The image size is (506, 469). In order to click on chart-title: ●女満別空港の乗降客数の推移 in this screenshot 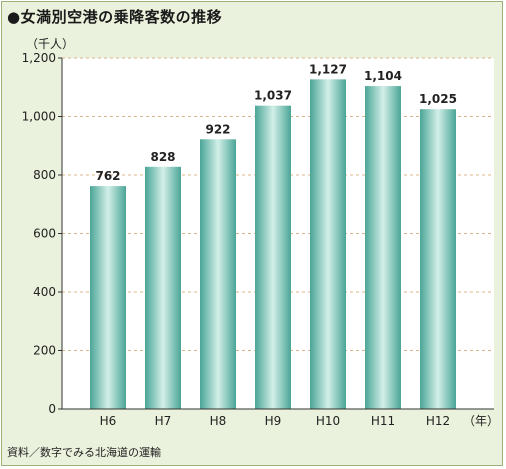, I will do `click(115, 17)`.